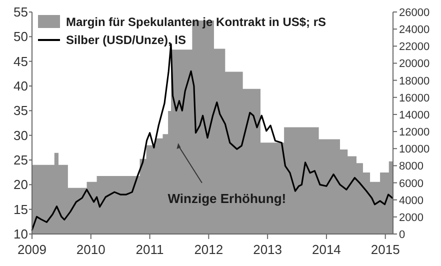 The image size is (441, 266). Describe the element at coordinates (411, 218) in the screenshot. I see `y2-tick-label: 2000` at that location.